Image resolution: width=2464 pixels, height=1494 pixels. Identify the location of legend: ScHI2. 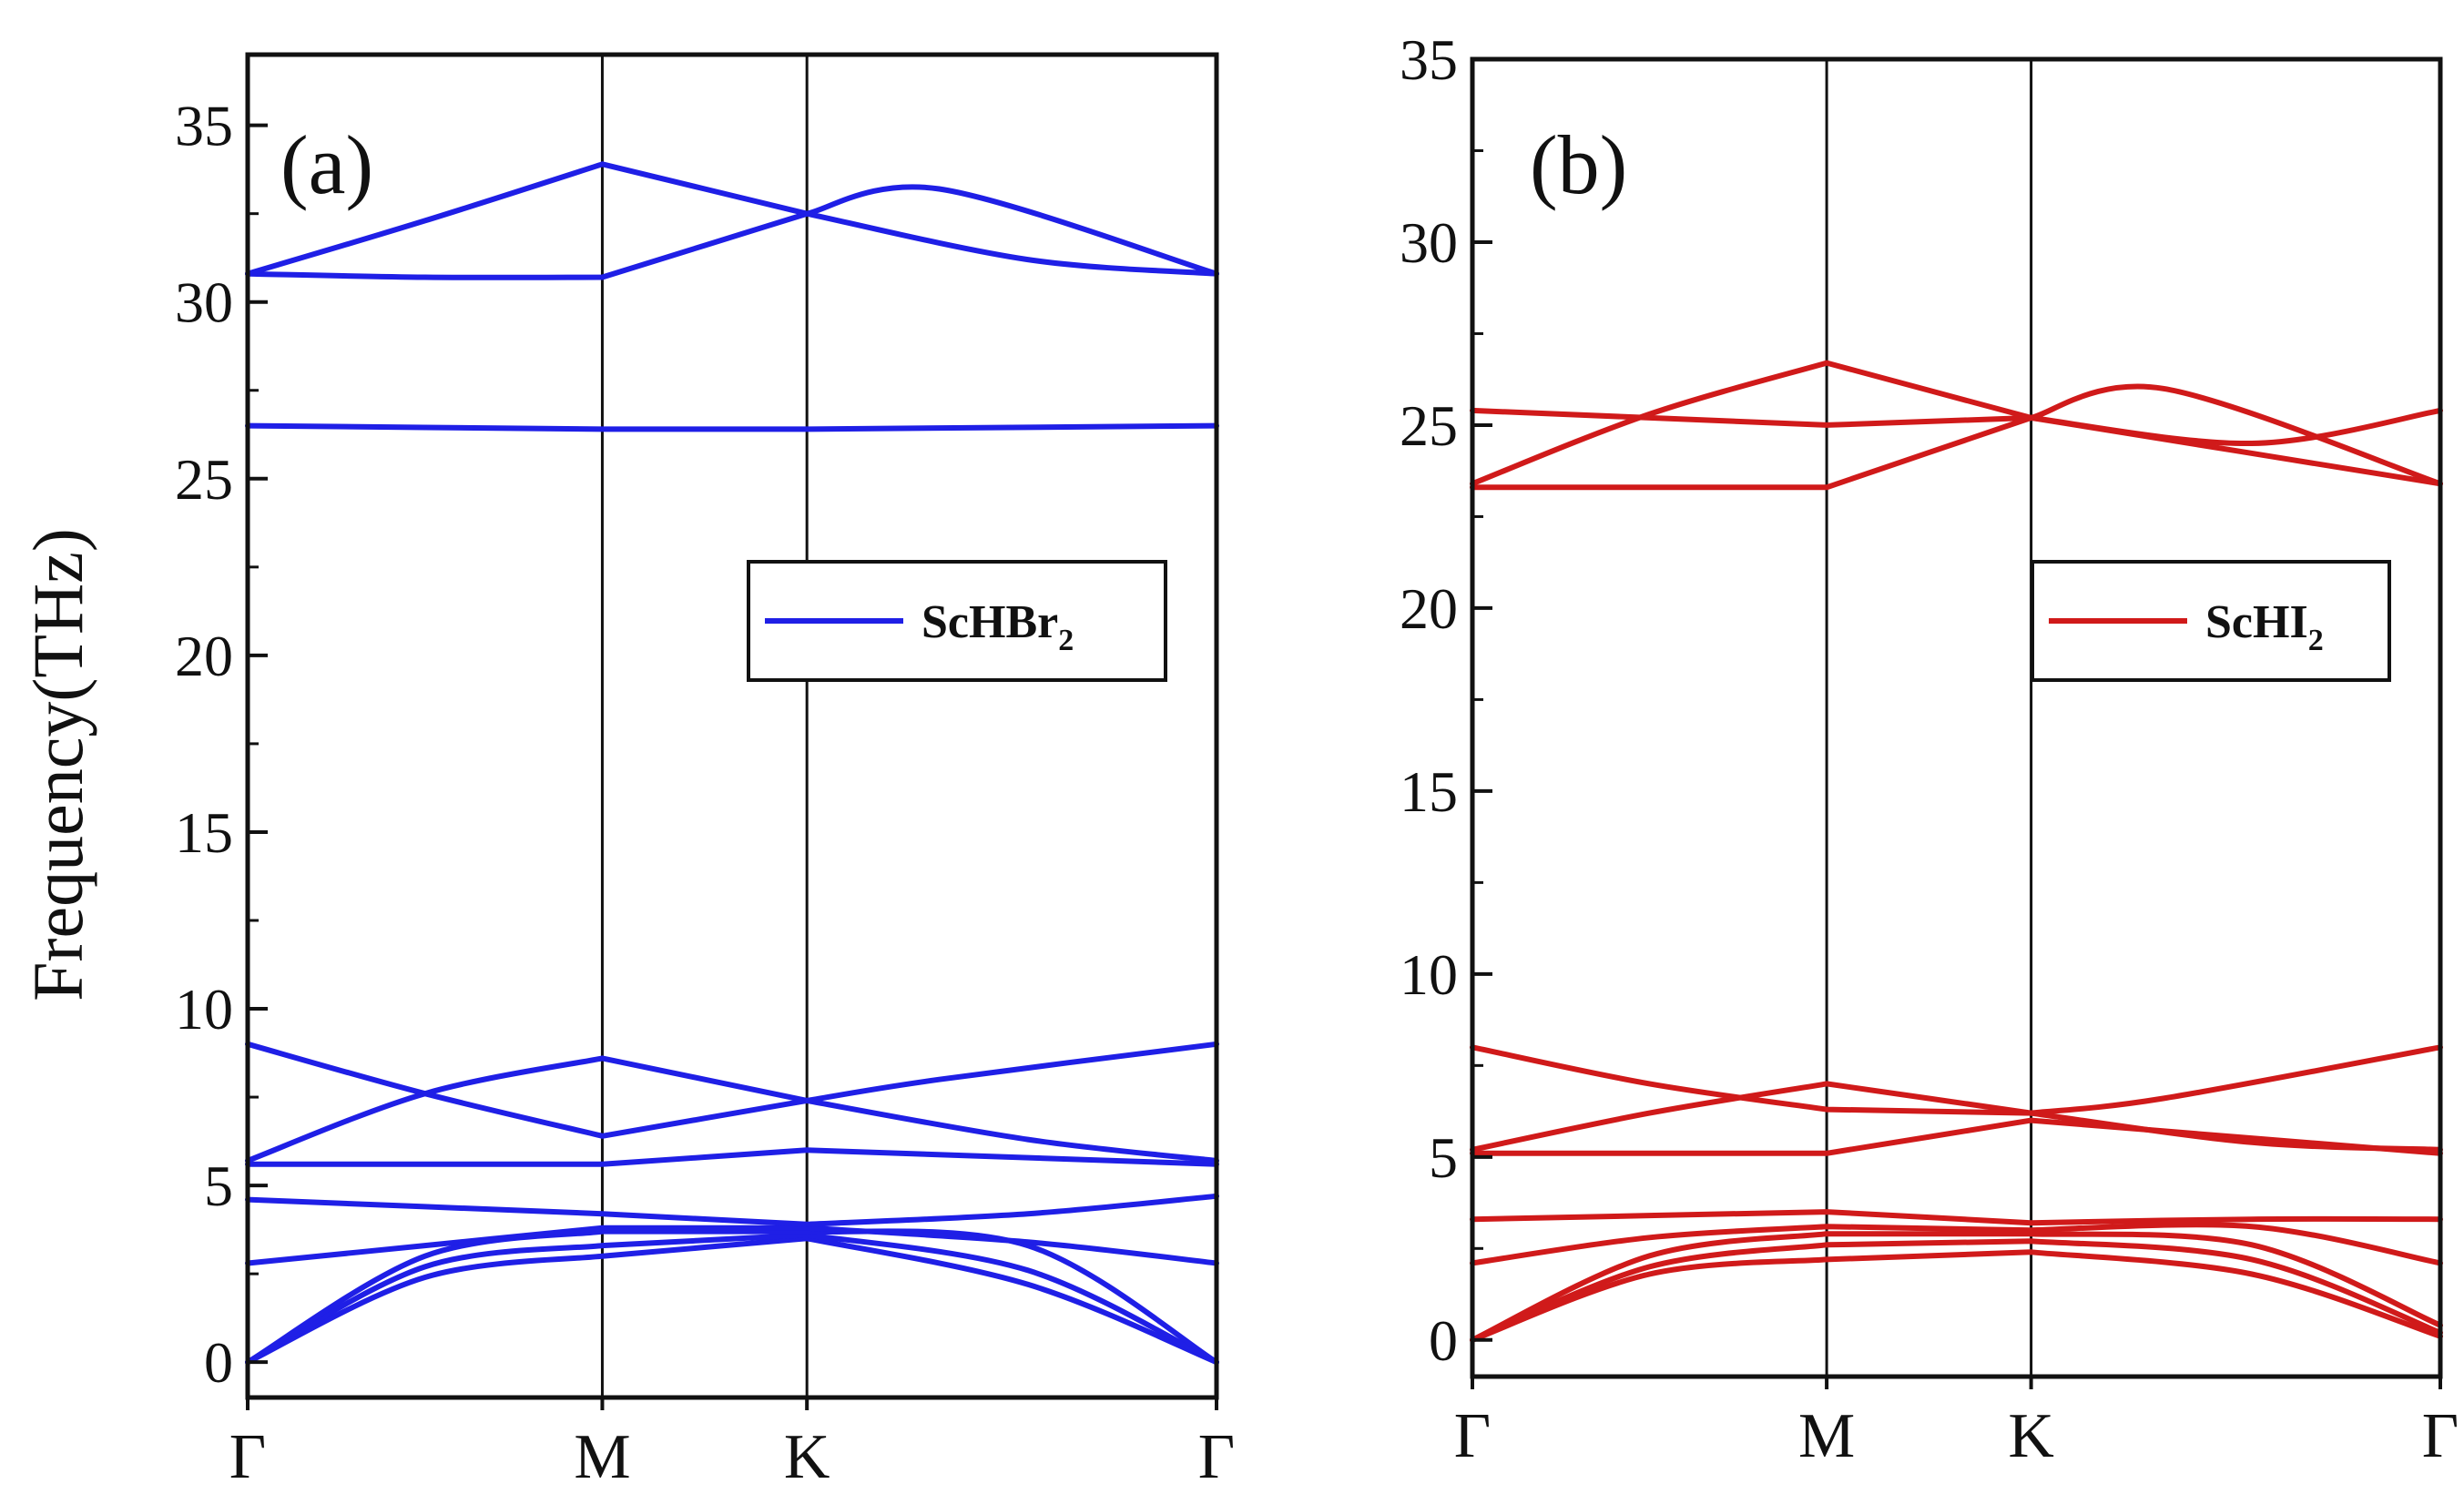
(2211, 621).